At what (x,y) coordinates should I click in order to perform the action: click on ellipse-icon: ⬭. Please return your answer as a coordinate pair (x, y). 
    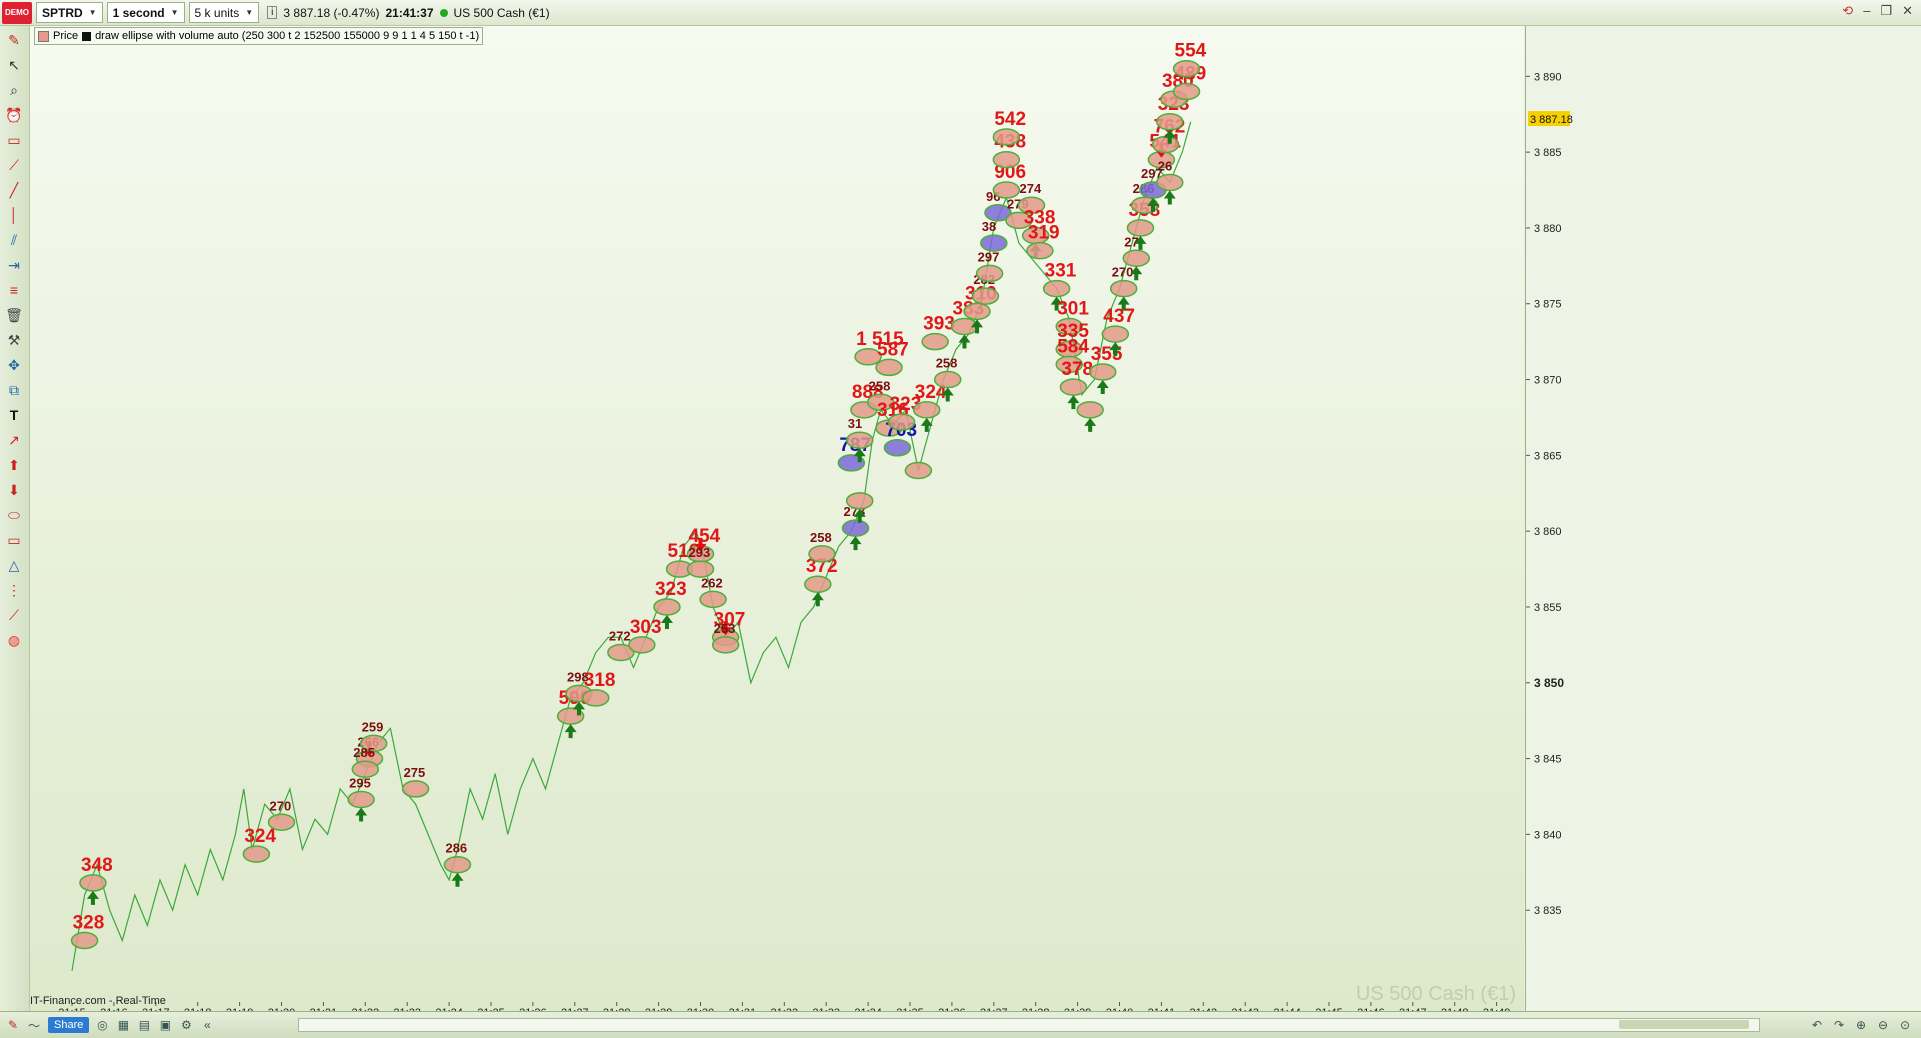
    Looking at the image, I should click on (14, 514).